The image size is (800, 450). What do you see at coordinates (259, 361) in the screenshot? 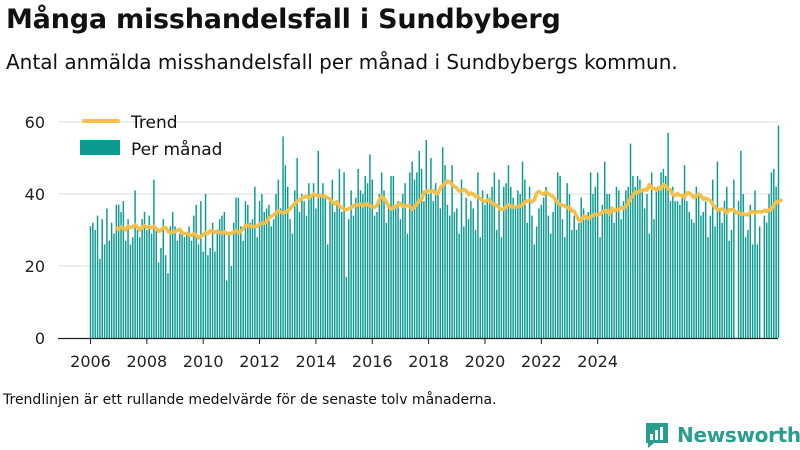
I see `x-tick-label: 2012` at bounding box center [259, 361].